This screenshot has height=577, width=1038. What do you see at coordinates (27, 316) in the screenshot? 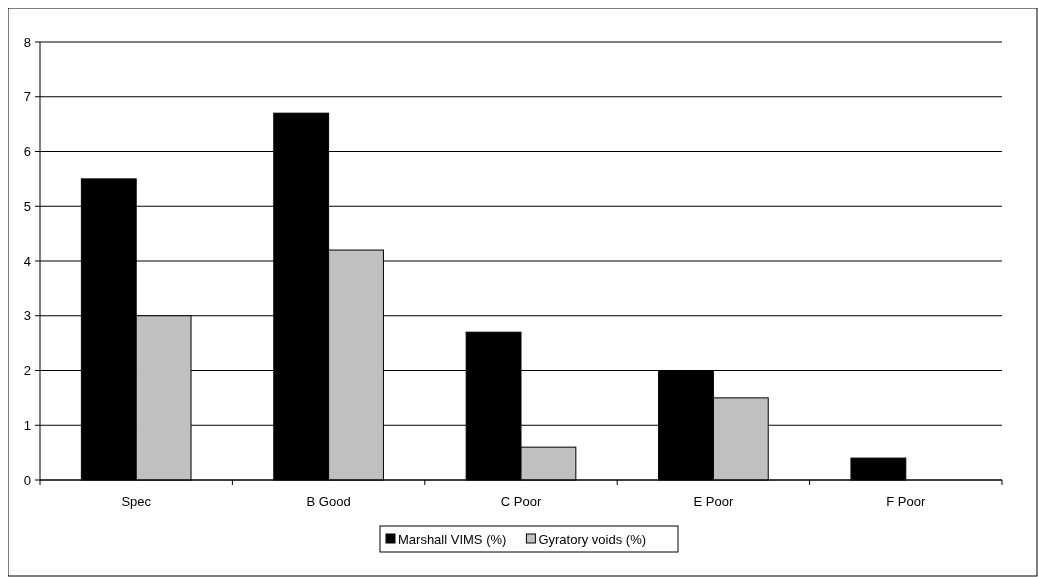
I see `y-tick-label: 3` at bounding box center [27, 316].